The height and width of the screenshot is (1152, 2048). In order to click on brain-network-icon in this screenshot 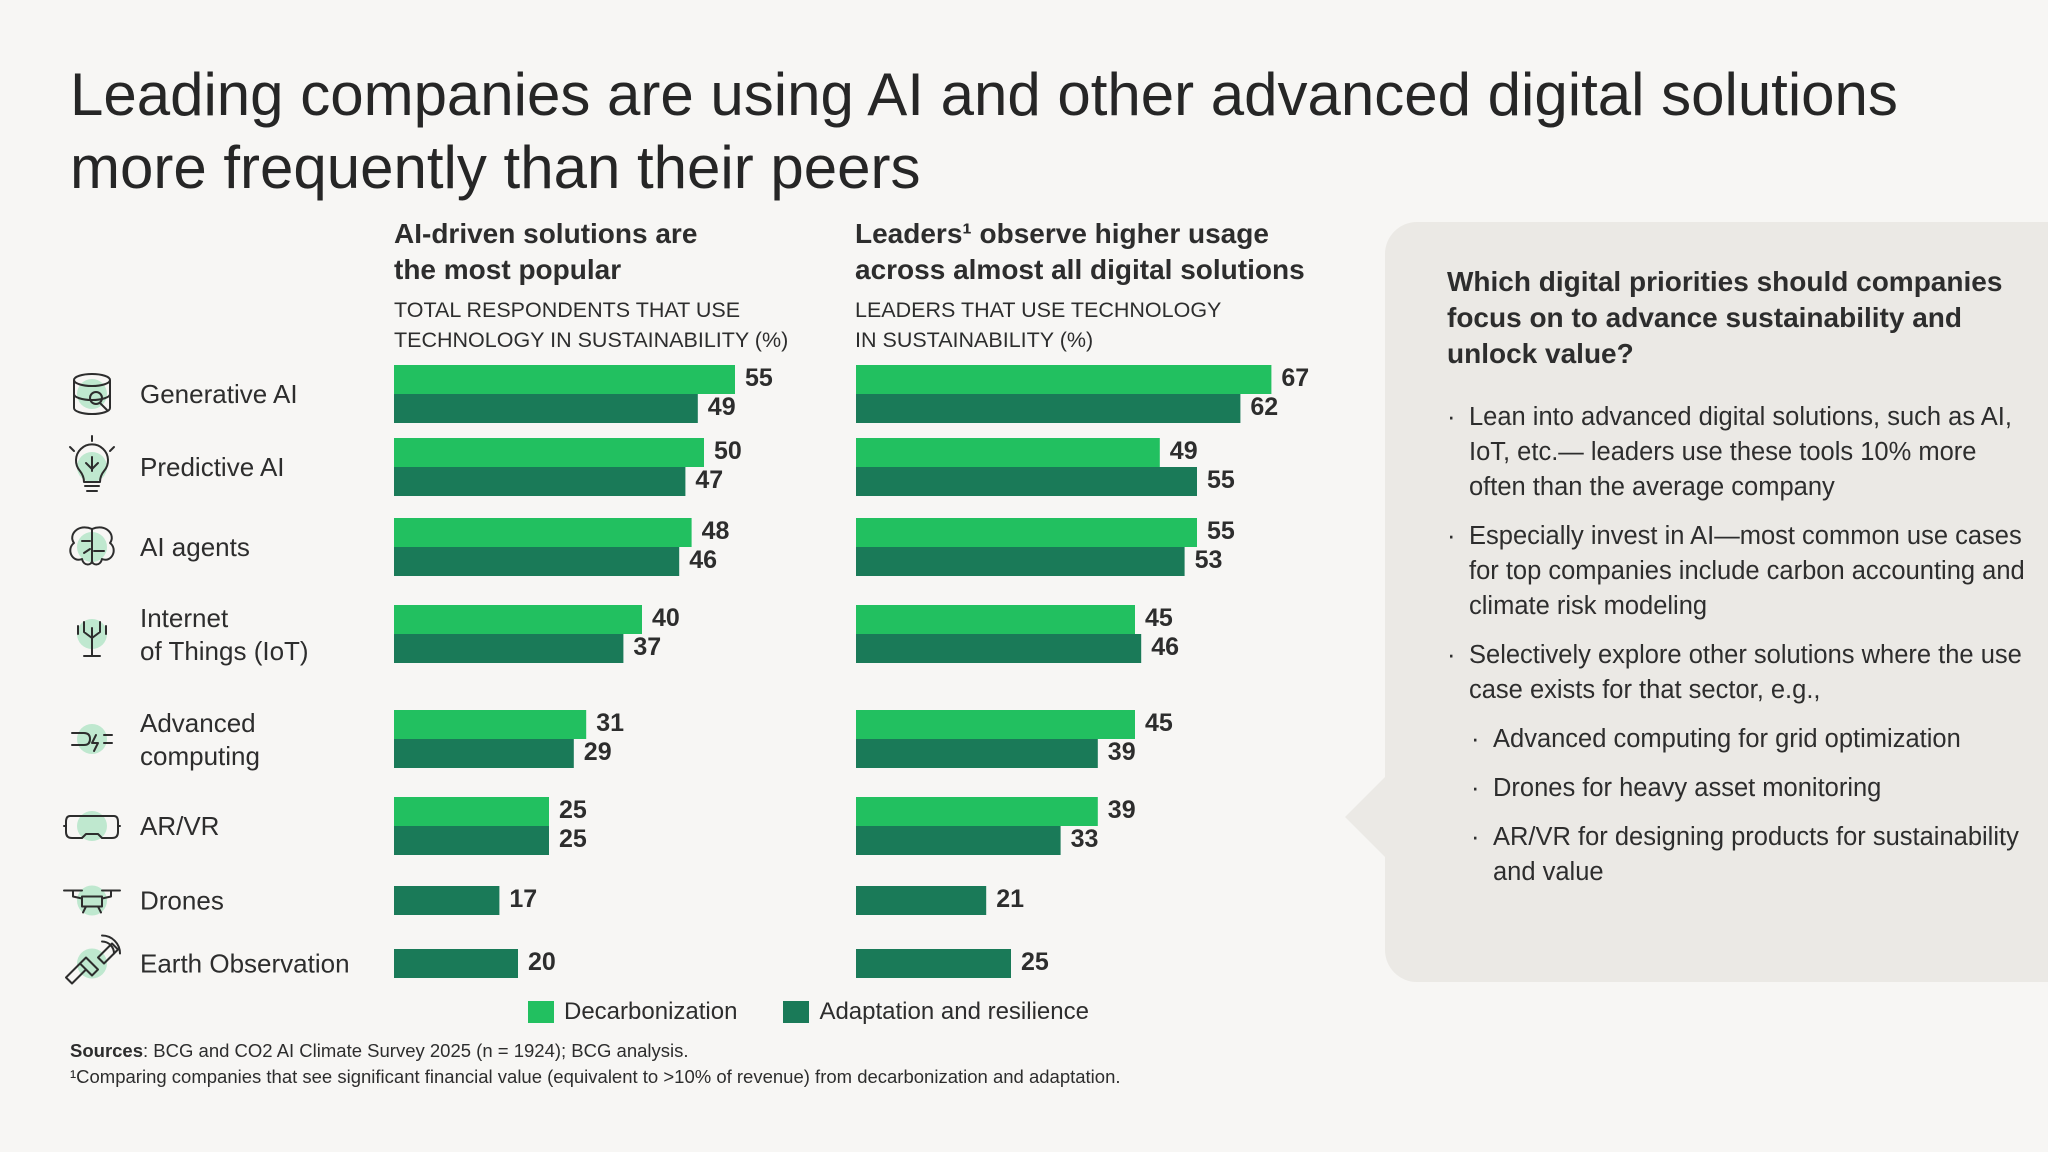, I will do `click(92, 546)`.